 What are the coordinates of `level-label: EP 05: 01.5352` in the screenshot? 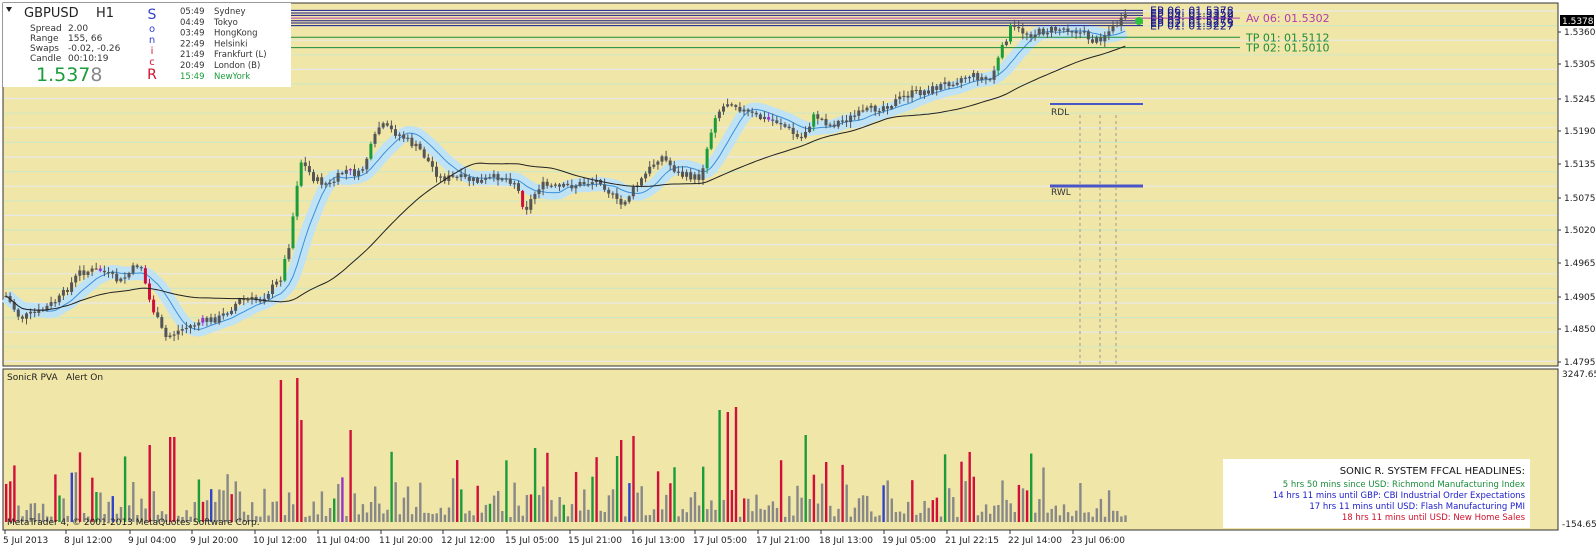 It's located at (1192, 13).